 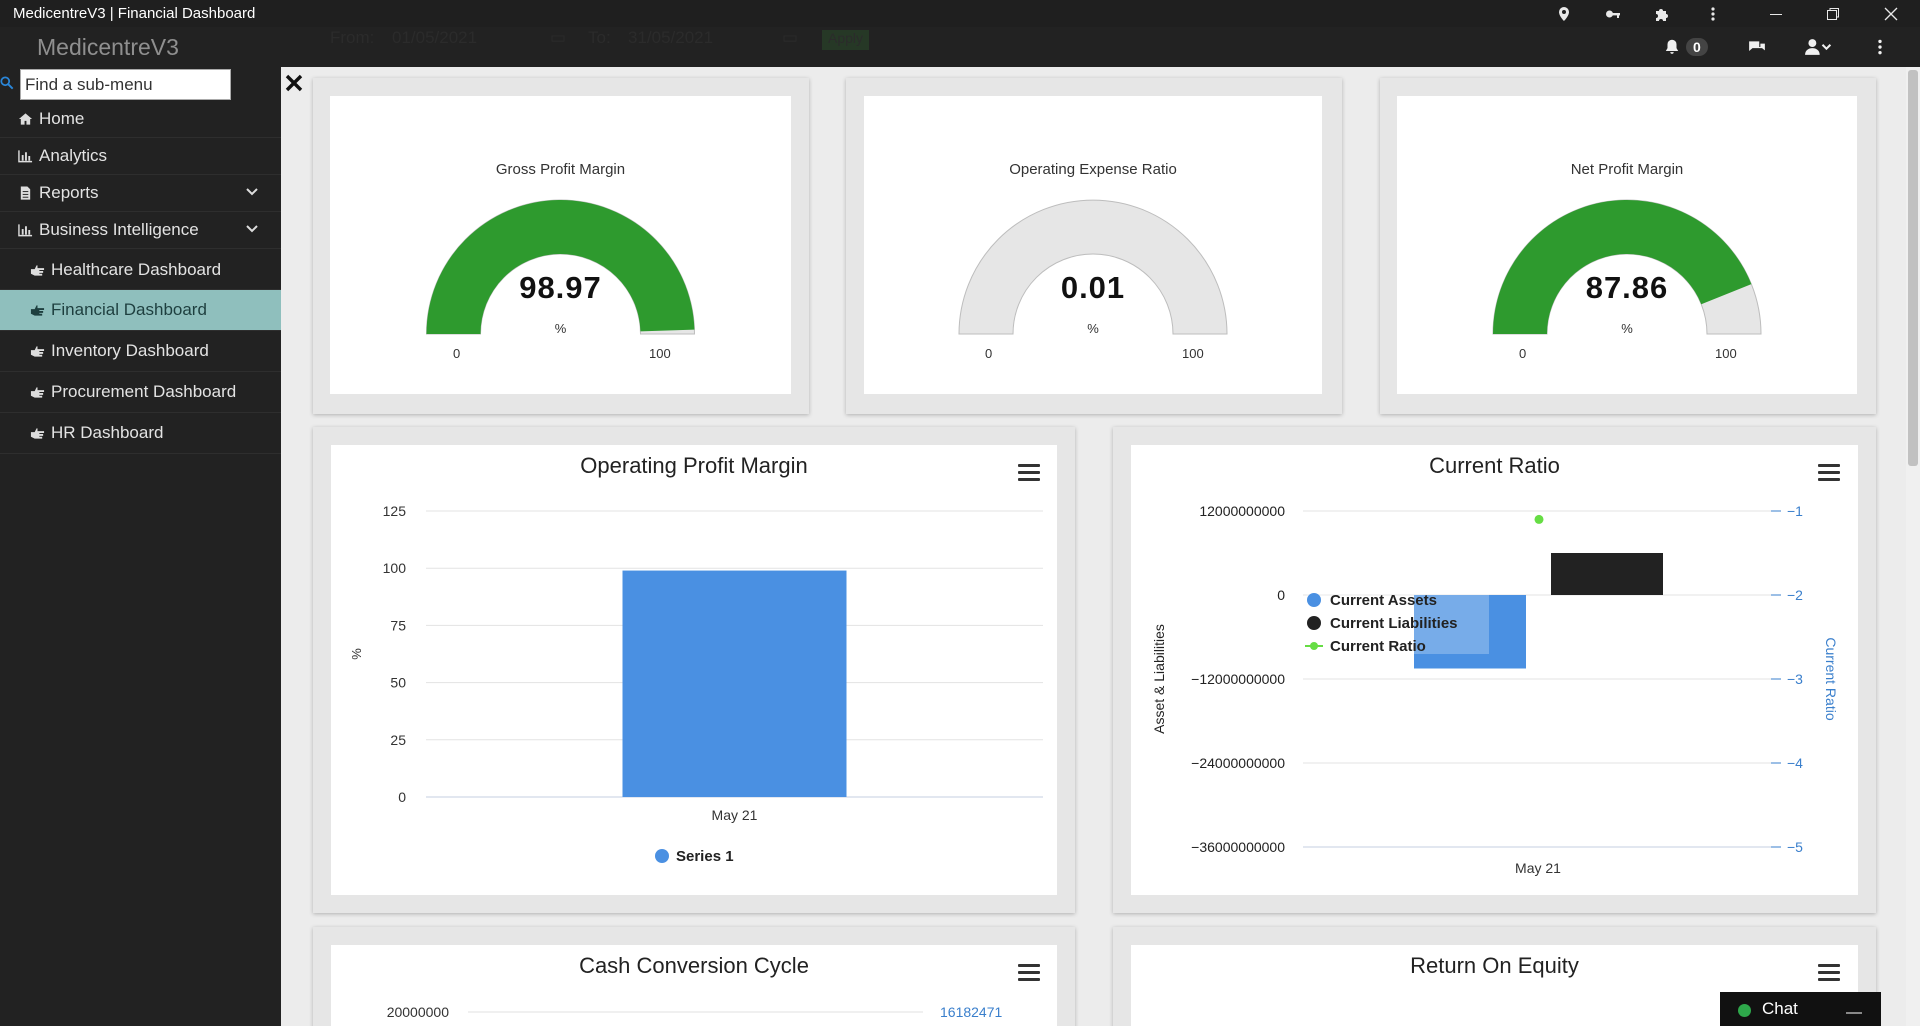 What do you see at coordinates (1913, 268) in the screenshot?
I see `page-scrollbar-thumb` at bounding box center [1913, 268].